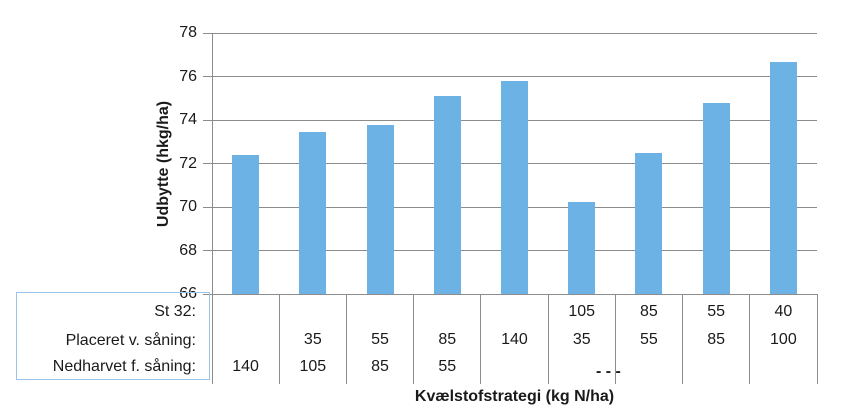  Describe the element at coordinates (783, 339) in the screenshot. I see `table-cell: 100` at that location.